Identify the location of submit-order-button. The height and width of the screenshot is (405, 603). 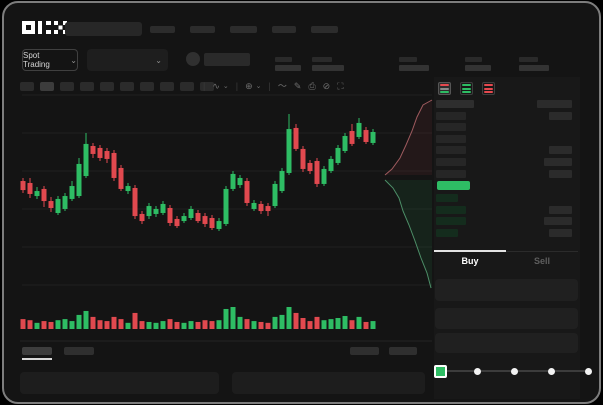
(507, 390).